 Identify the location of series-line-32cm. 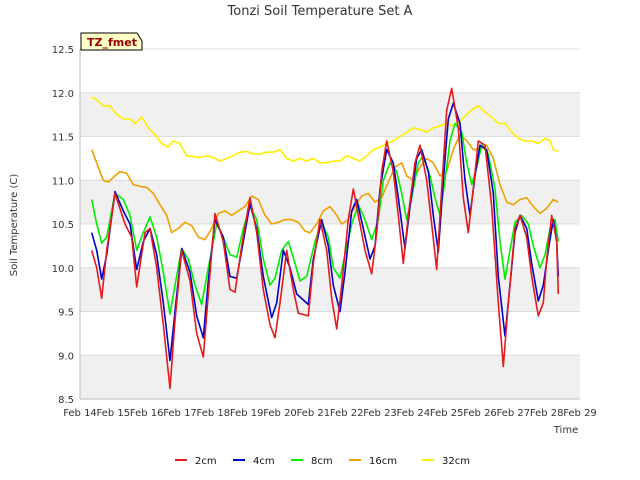
(325, 130).